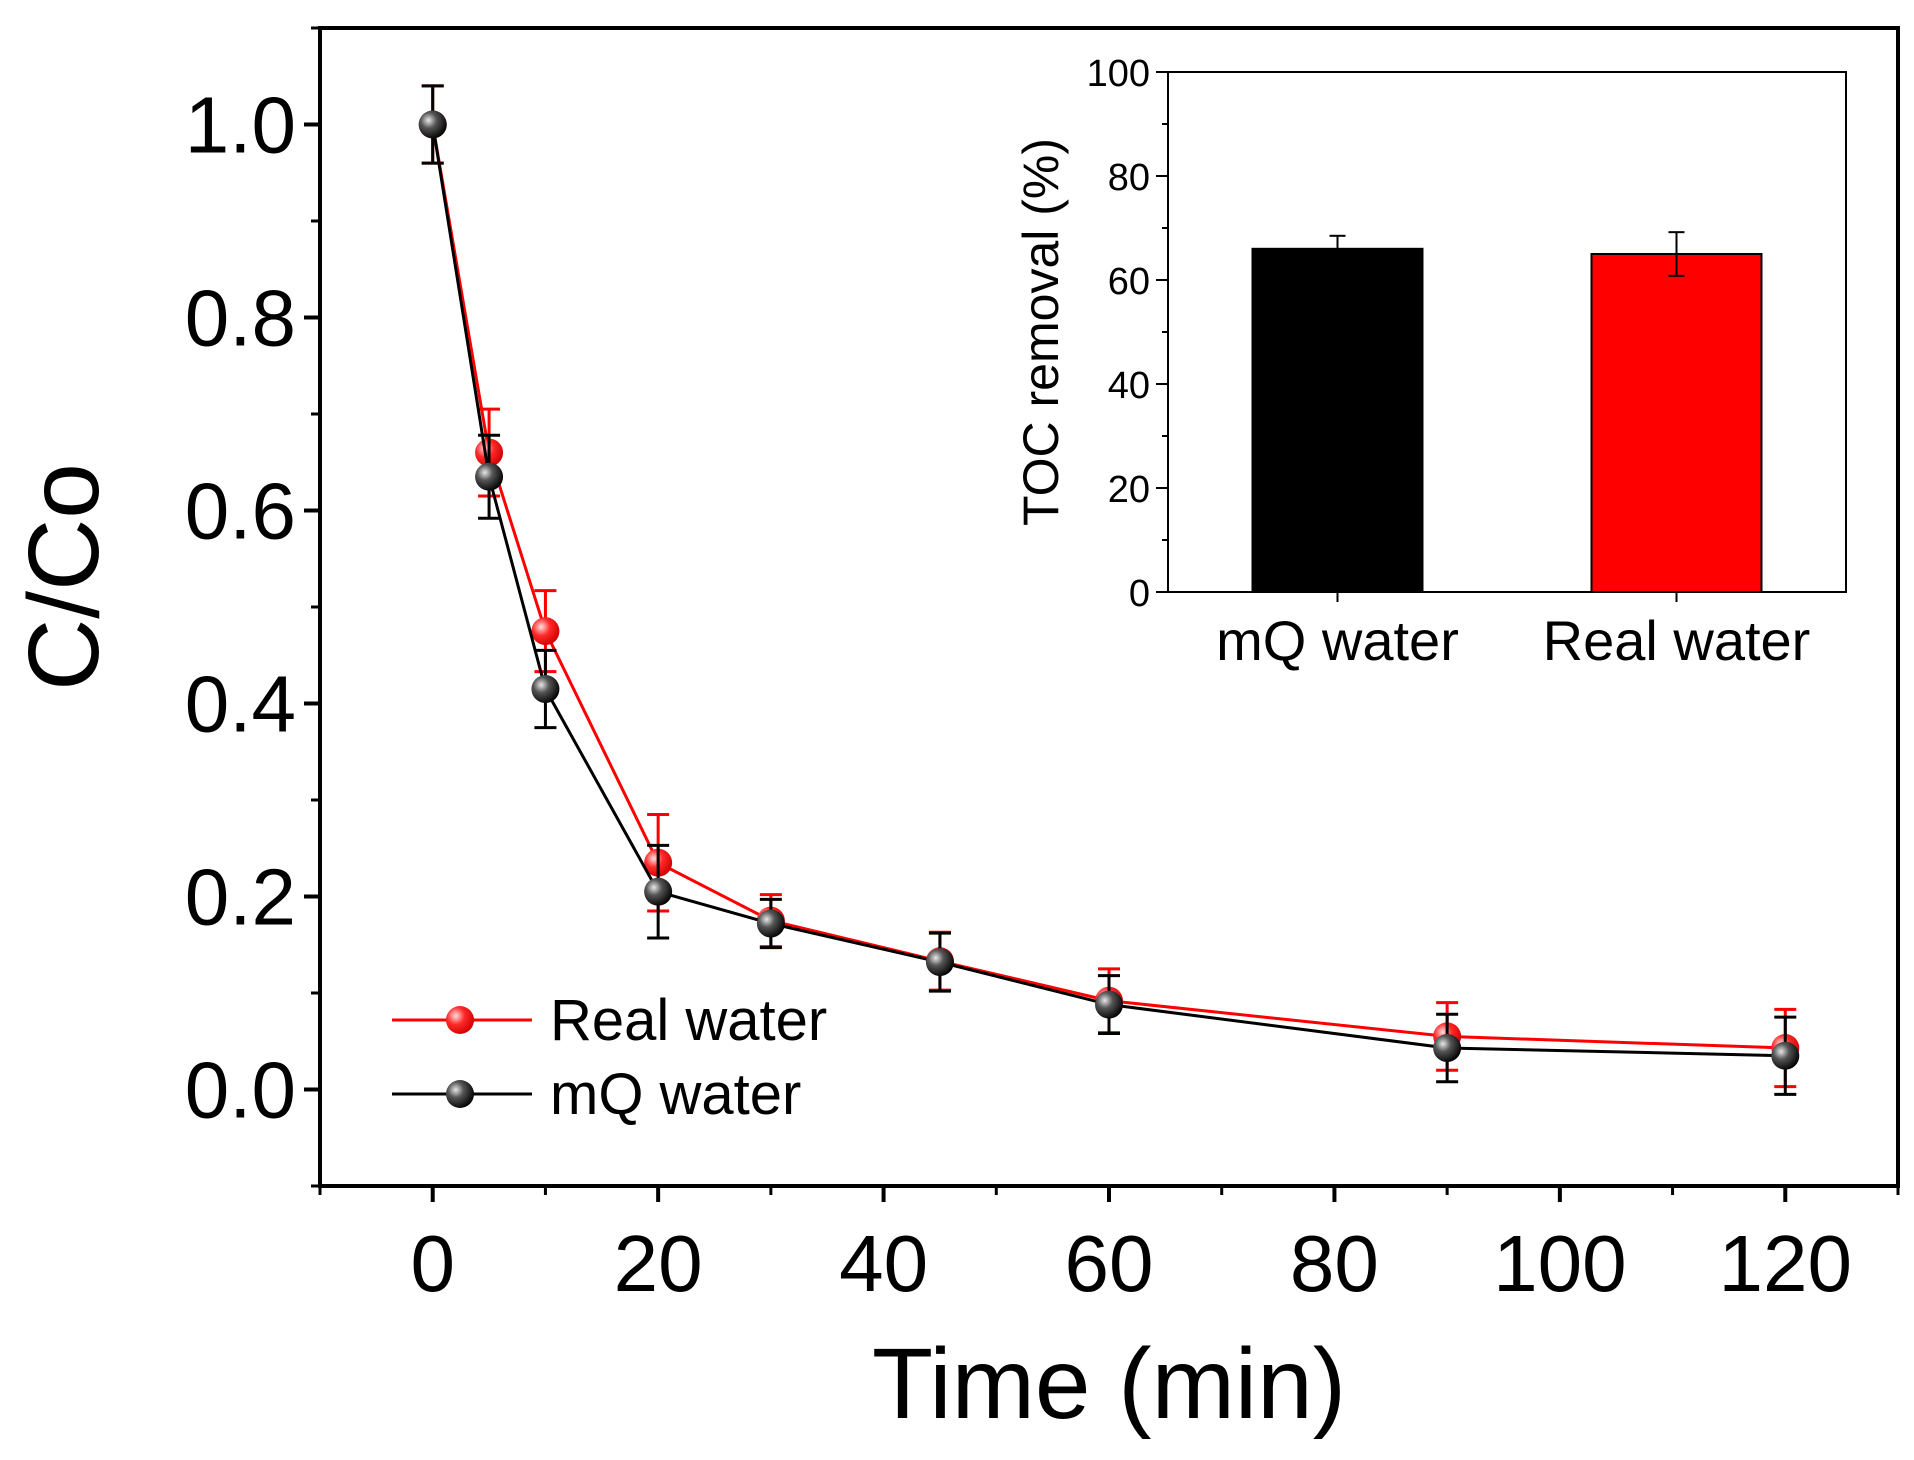  Describe the element at coordinates (1109, 1263) in the screenshot. I see `x-tick-label: 60` at that location.